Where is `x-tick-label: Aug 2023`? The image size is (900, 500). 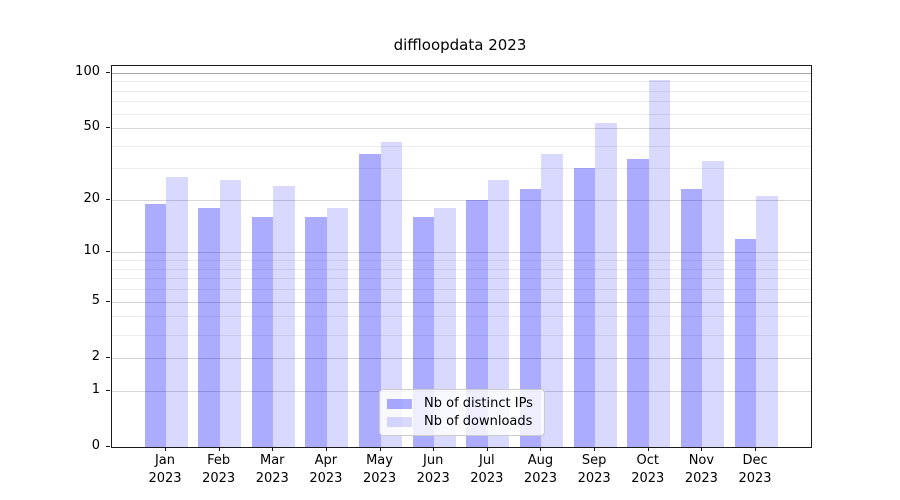
x-tick-label: Aug 2023 is located at coordinates (540, 469).